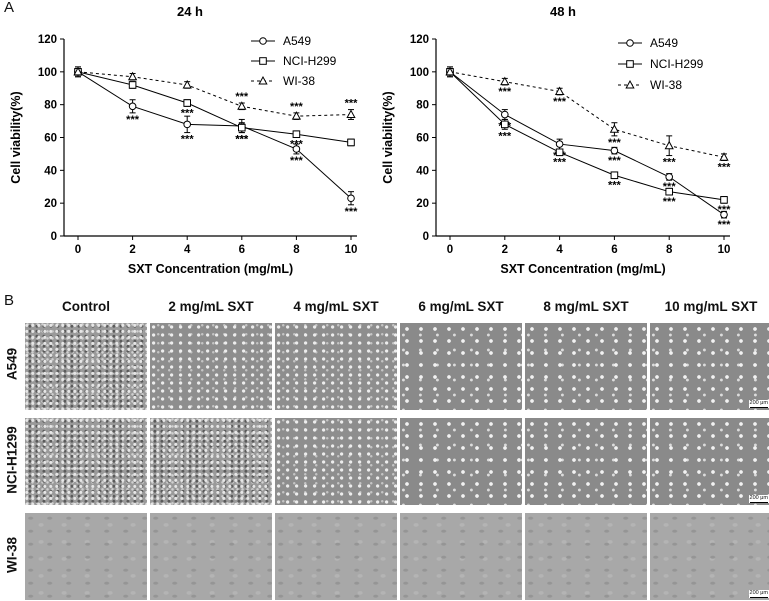 The width and height of the screenshot is (769, 601). Describe the element at coordinates (461, 556) in the screenshot. I see `micrograph-wi38-6mg` at that location.